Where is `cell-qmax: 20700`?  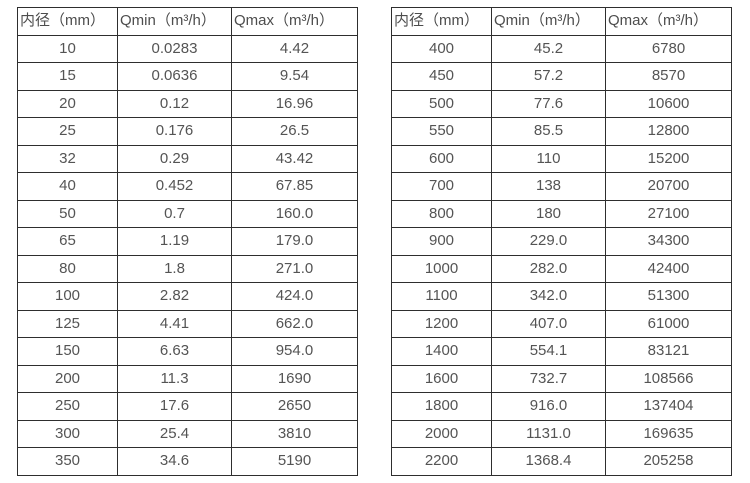 cell-qmax: 20700 is located at coordinates (668, 186).